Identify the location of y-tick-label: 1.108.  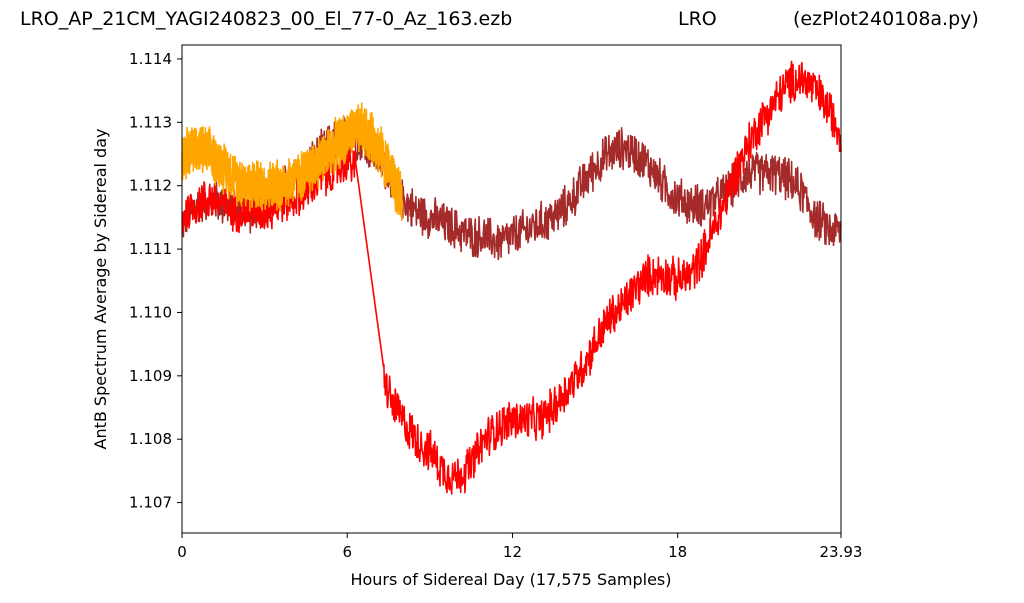
(150, 439).